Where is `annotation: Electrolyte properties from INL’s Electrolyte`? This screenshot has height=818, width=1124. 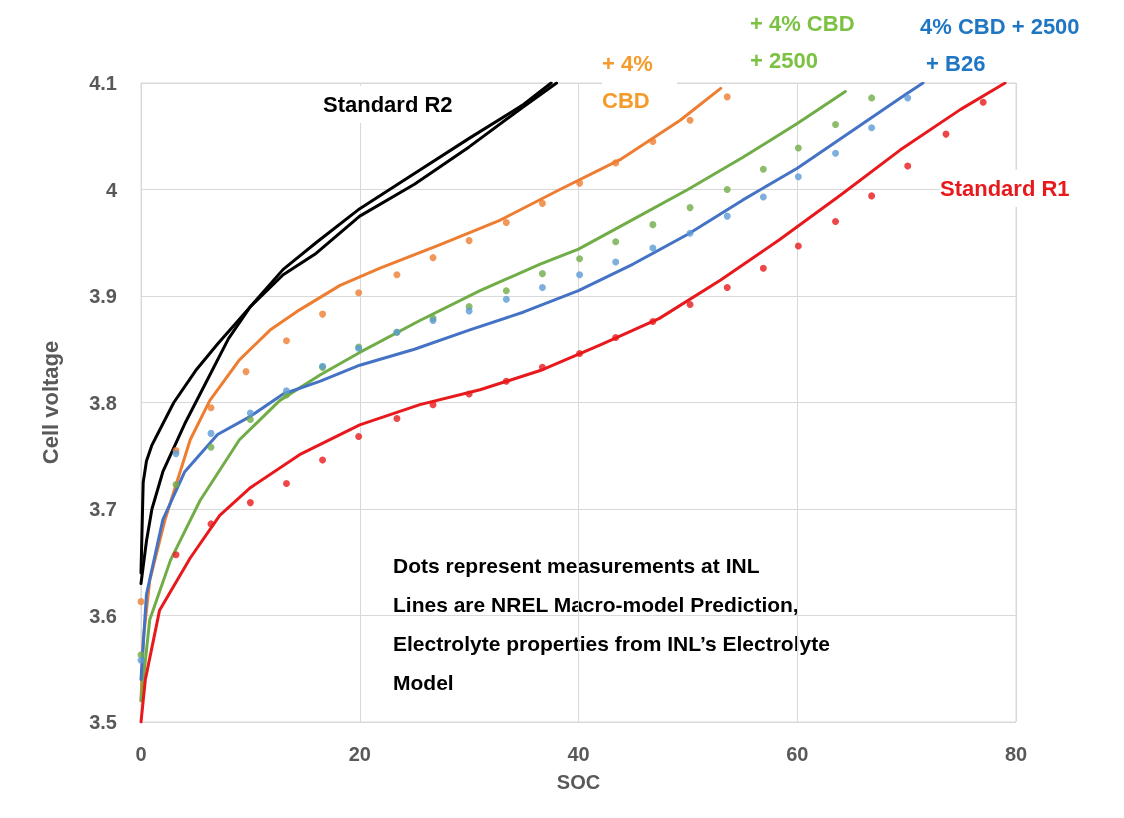
annotation: Electrolyte properties from INL’s Electrolyte is located at coordinates (611, 643).